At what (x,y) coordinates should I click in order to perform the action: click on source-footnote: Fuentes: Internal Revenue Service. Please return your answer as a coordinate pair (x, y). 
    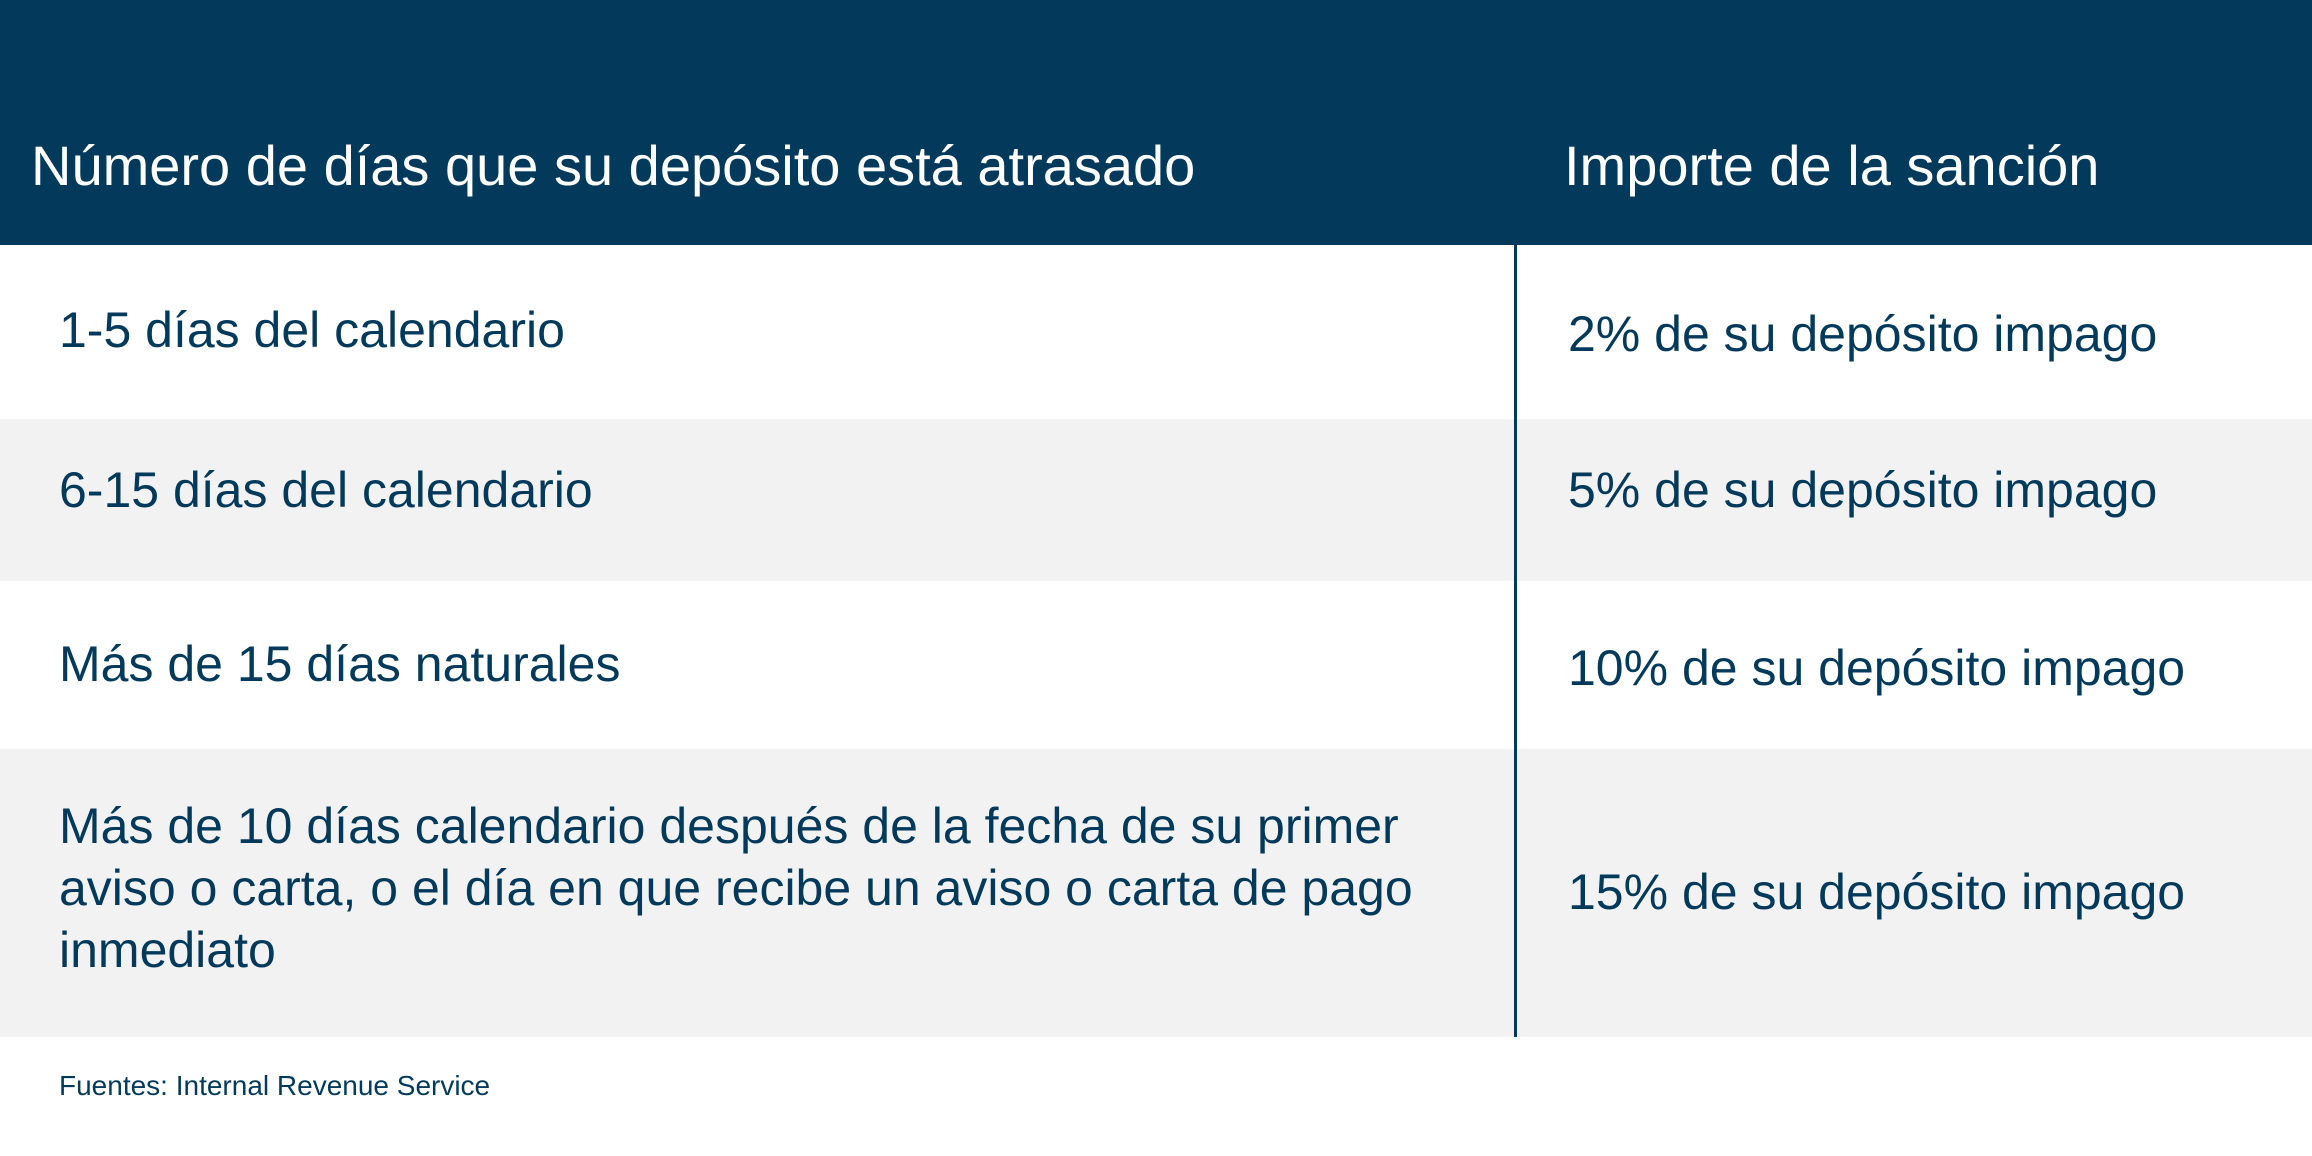
    Looking at the image, I should click on (275, 1085).